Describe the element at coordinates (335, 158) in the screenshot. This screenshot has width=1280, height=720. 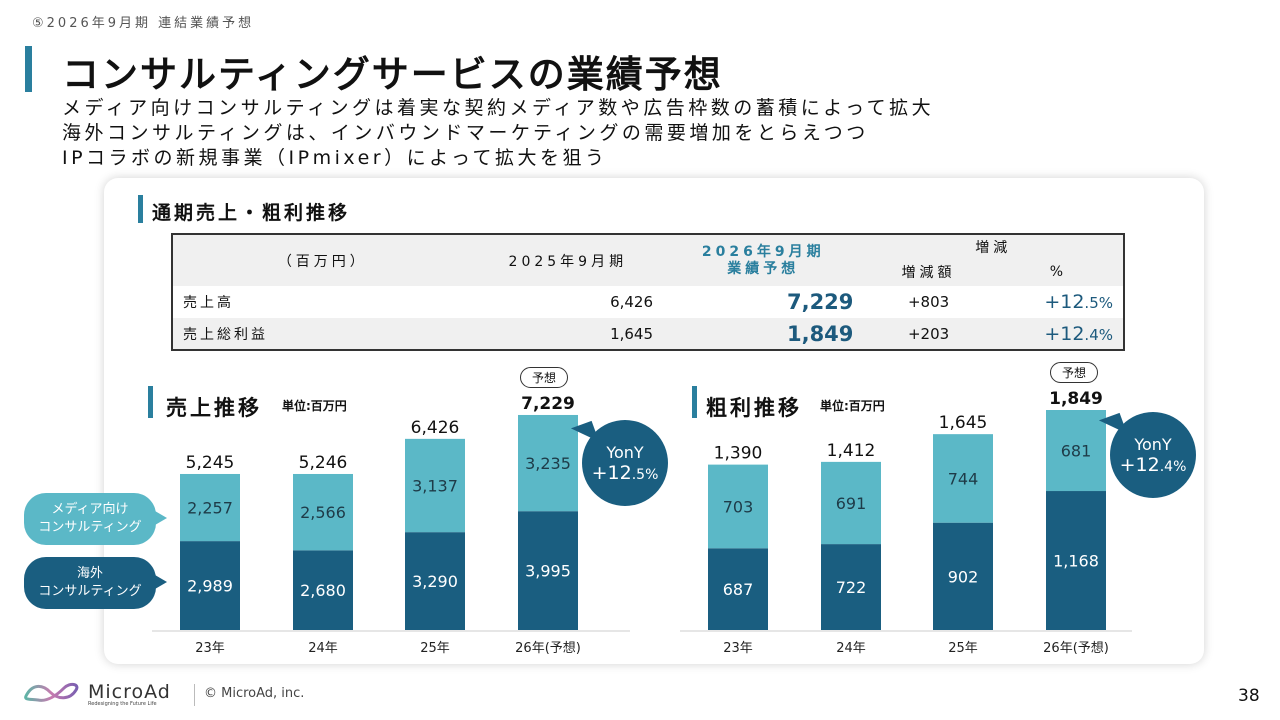
I see `subtitle-line: IPコラボの新規事業（IPmixer）によって拡大を狙う` at that location.